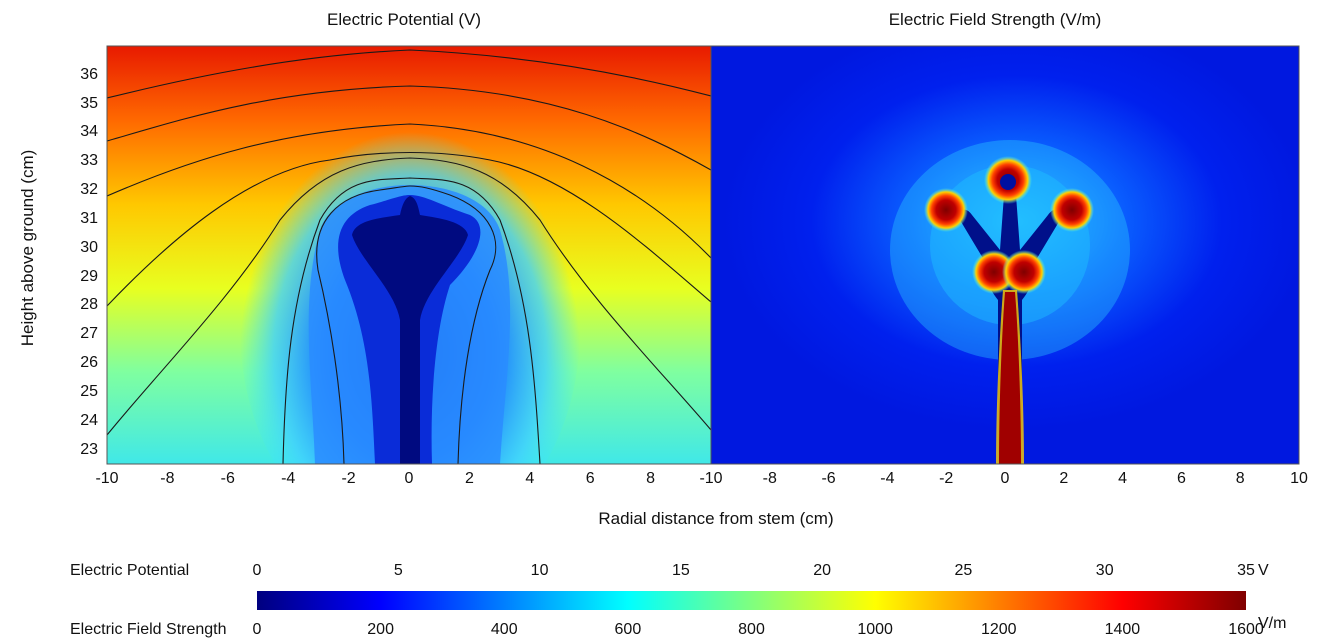  What do you see at coordinates (628, 629) in the screenshot?
I see `colorbar-tick-label: 600` at bounding box center [628, 629].